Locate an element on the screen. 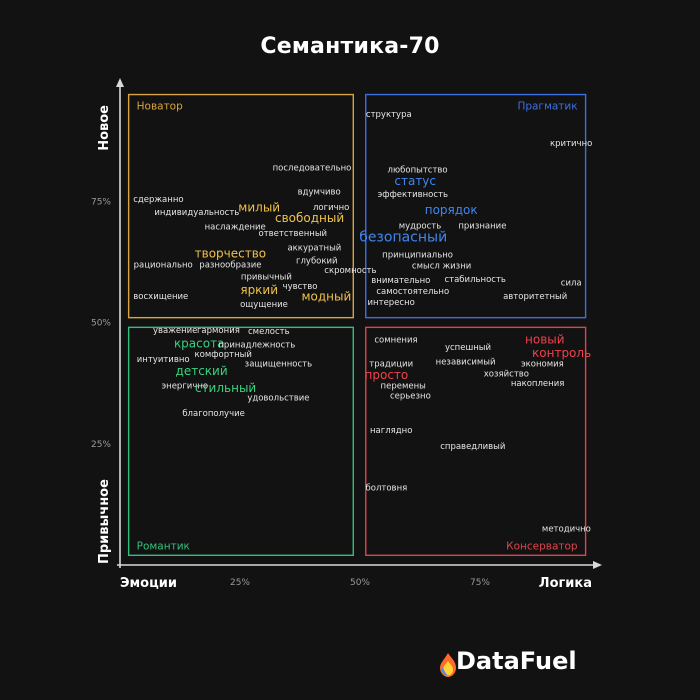 The height and width of the screenshot is (700, 700). word-point: любопытство is located at coordinates (418, 171).